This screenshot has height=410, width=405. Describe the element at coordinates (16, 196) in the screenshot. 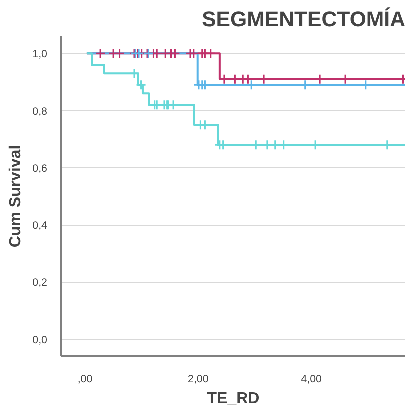

I see `y-axis-title: Cum Survival` at that location.